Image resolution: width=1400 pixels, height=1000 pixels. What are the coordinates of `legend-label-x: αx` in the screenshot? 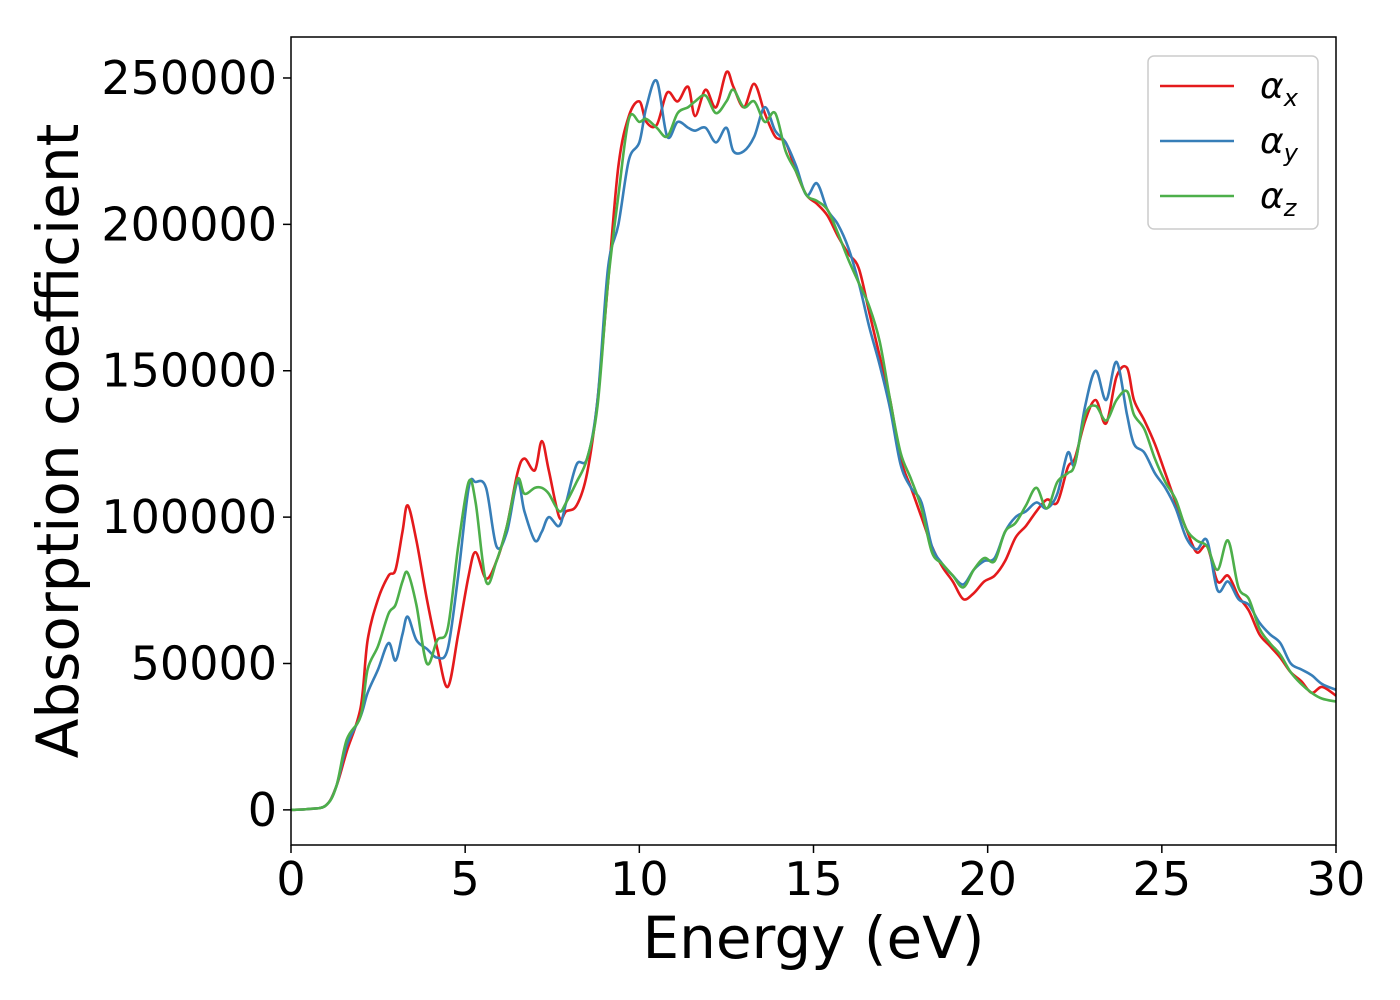 It's located at (1279, 89).